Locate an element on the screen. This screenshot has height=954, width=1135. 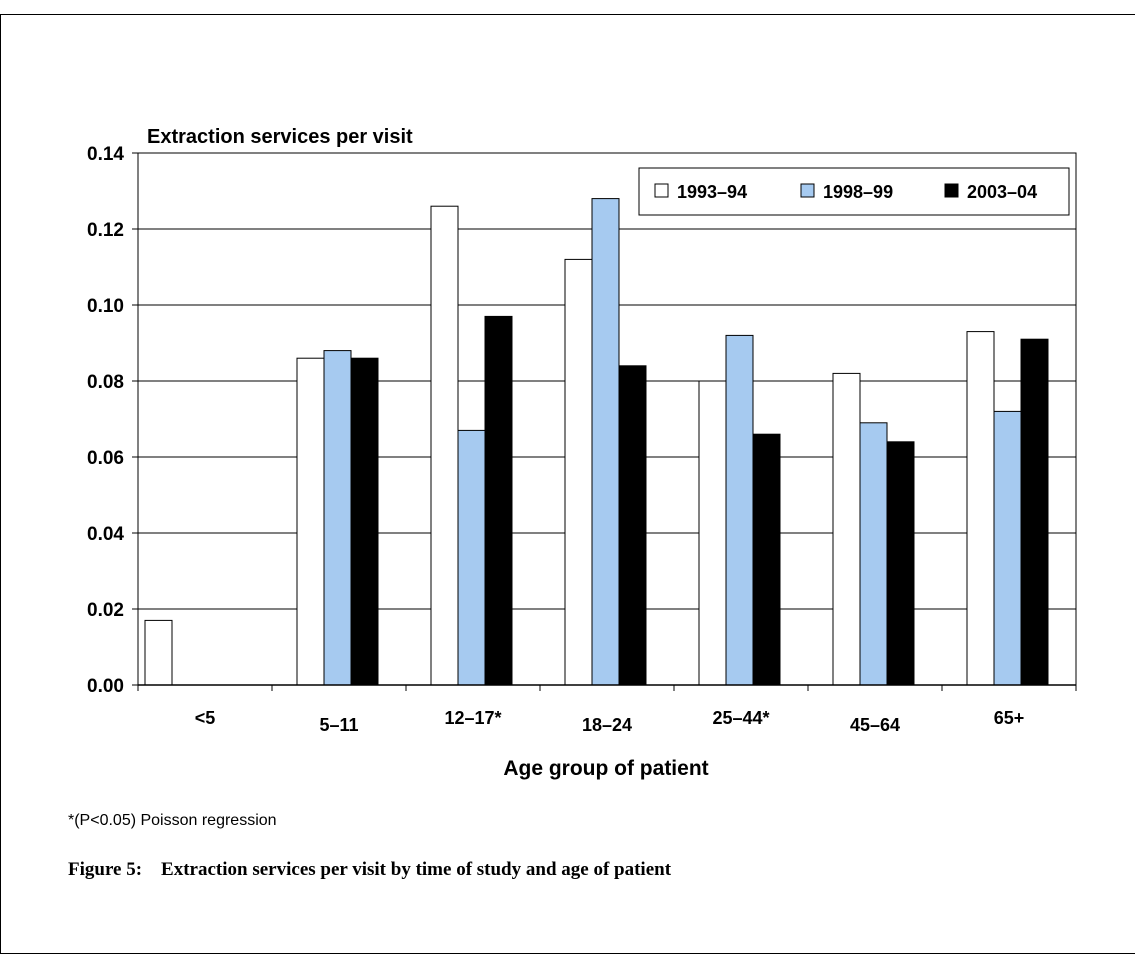
x-tick-label: 45–64 is located at coordinates (875, 725).